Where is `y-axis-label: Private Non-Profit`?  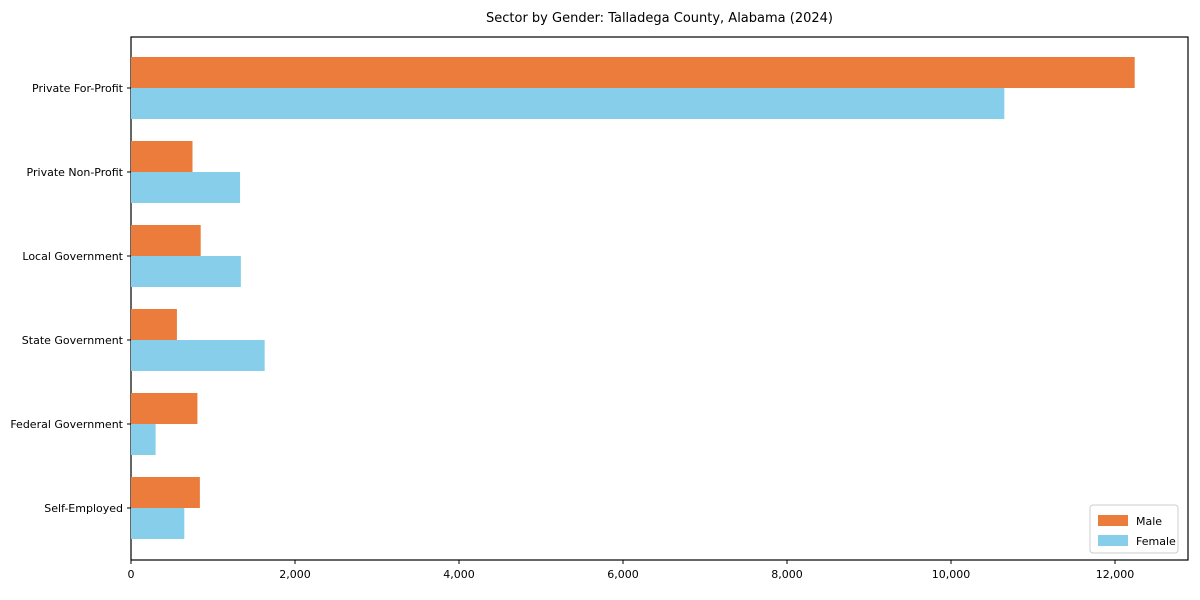
y-axis-label: Private Non-Profit is located at coordinates (75, 172).